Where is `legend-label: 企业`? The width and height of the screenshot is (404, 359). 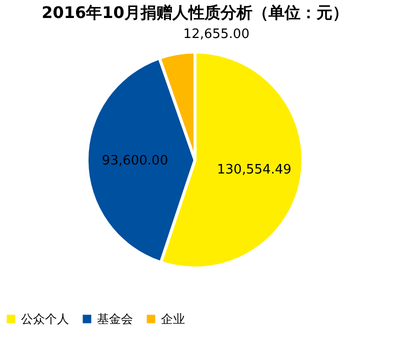
legend-label: 企业 is located at coordinates (173, 319).